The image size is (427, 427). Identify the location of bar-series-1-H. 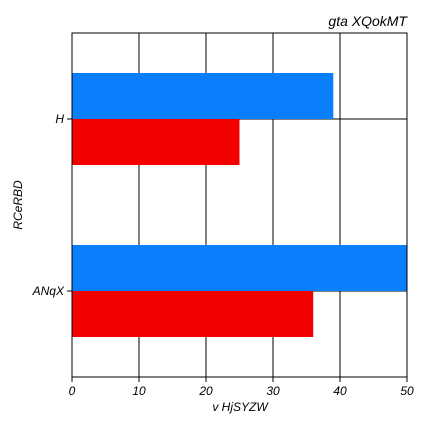
(203, 96).